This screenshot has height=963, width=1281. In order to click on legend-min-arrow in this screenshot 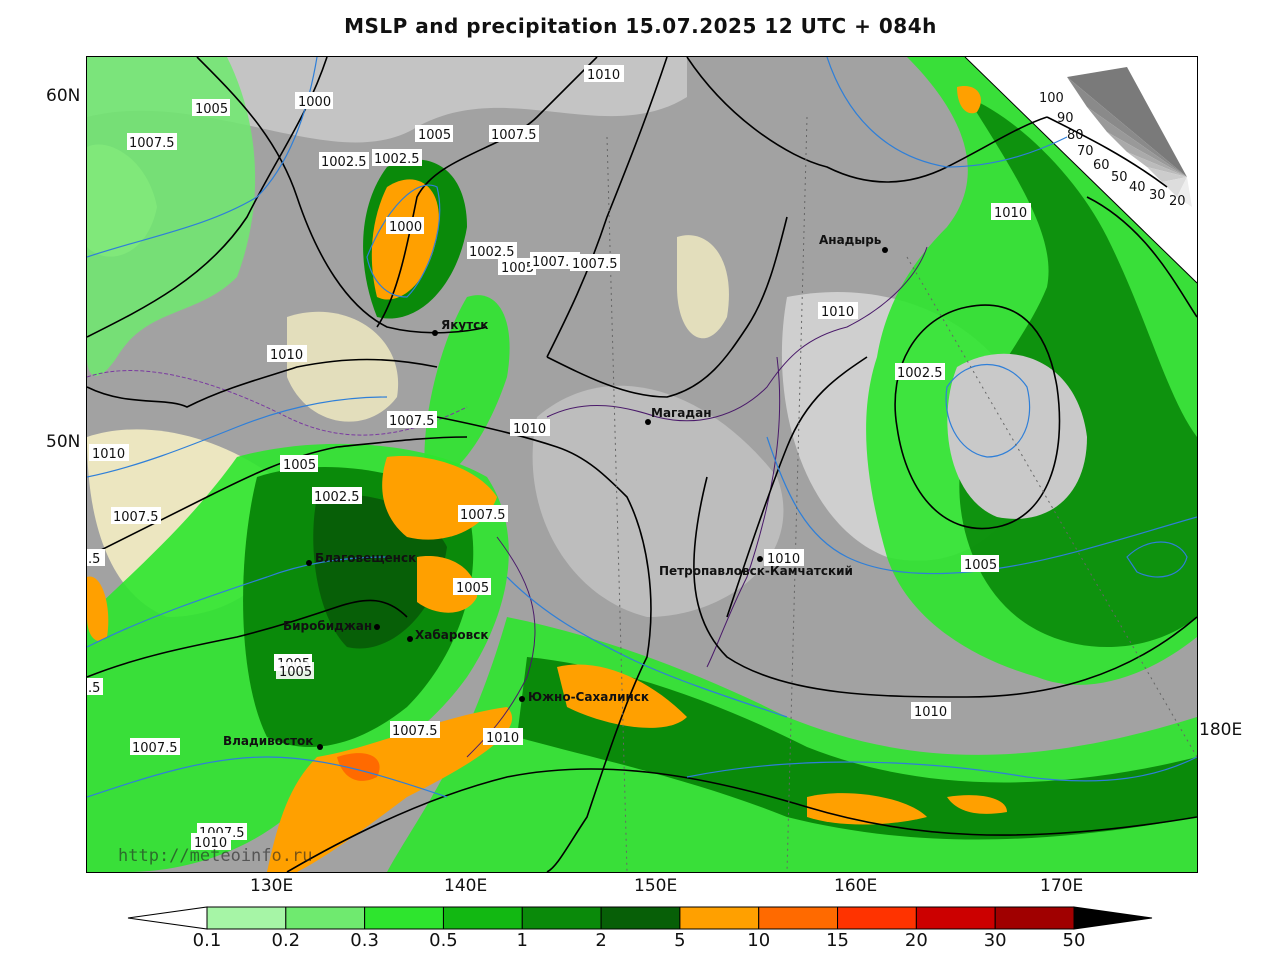, I will do `click(167, 918)`.